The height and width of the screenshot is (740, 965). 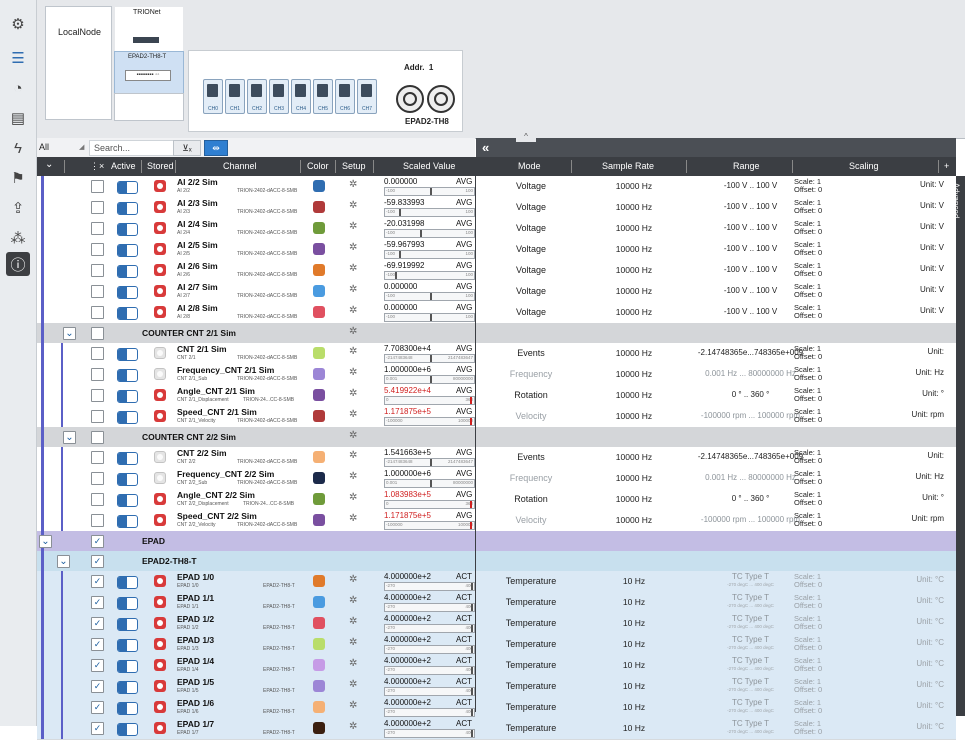 What do you see at coordinates (196, 682) in the screenshot?
I see `channel-name: EPAD 1/5` at bounding box center [196, 682].